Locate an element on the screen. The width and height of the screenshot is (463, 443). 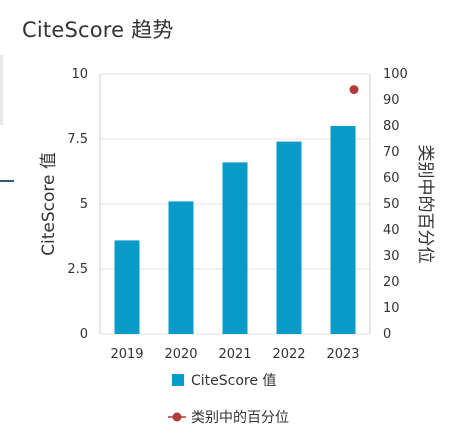
x-tick-label: 2022 is located at coordinates (288, 354).